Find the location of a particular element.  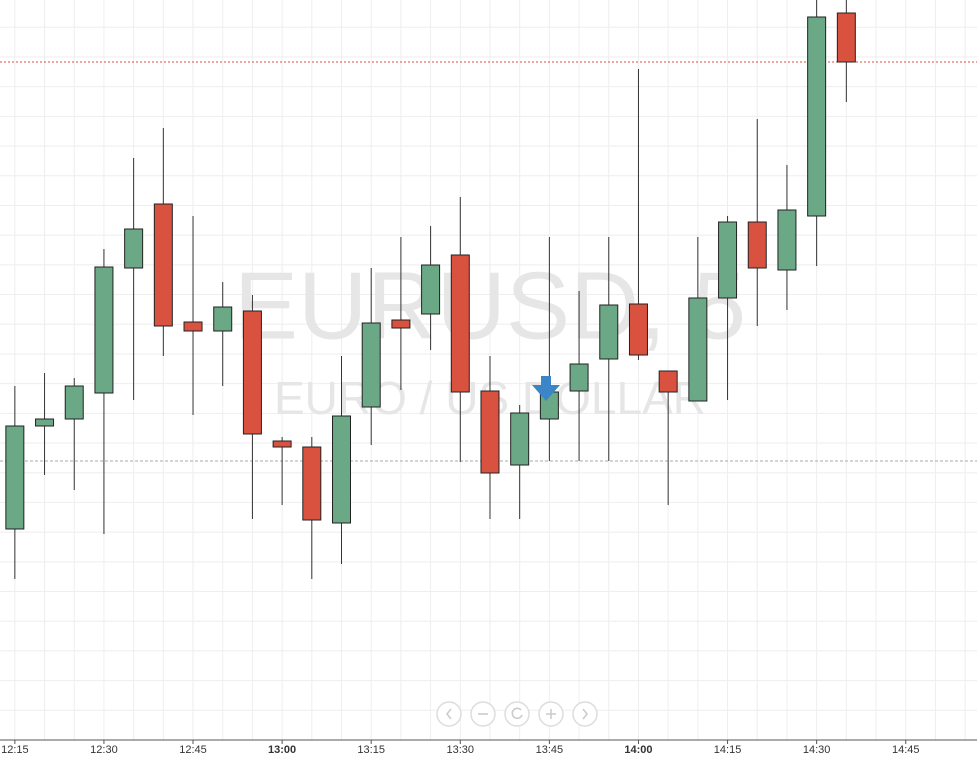

x-tick-label: 14:15 is located at coordinates (728, 750).